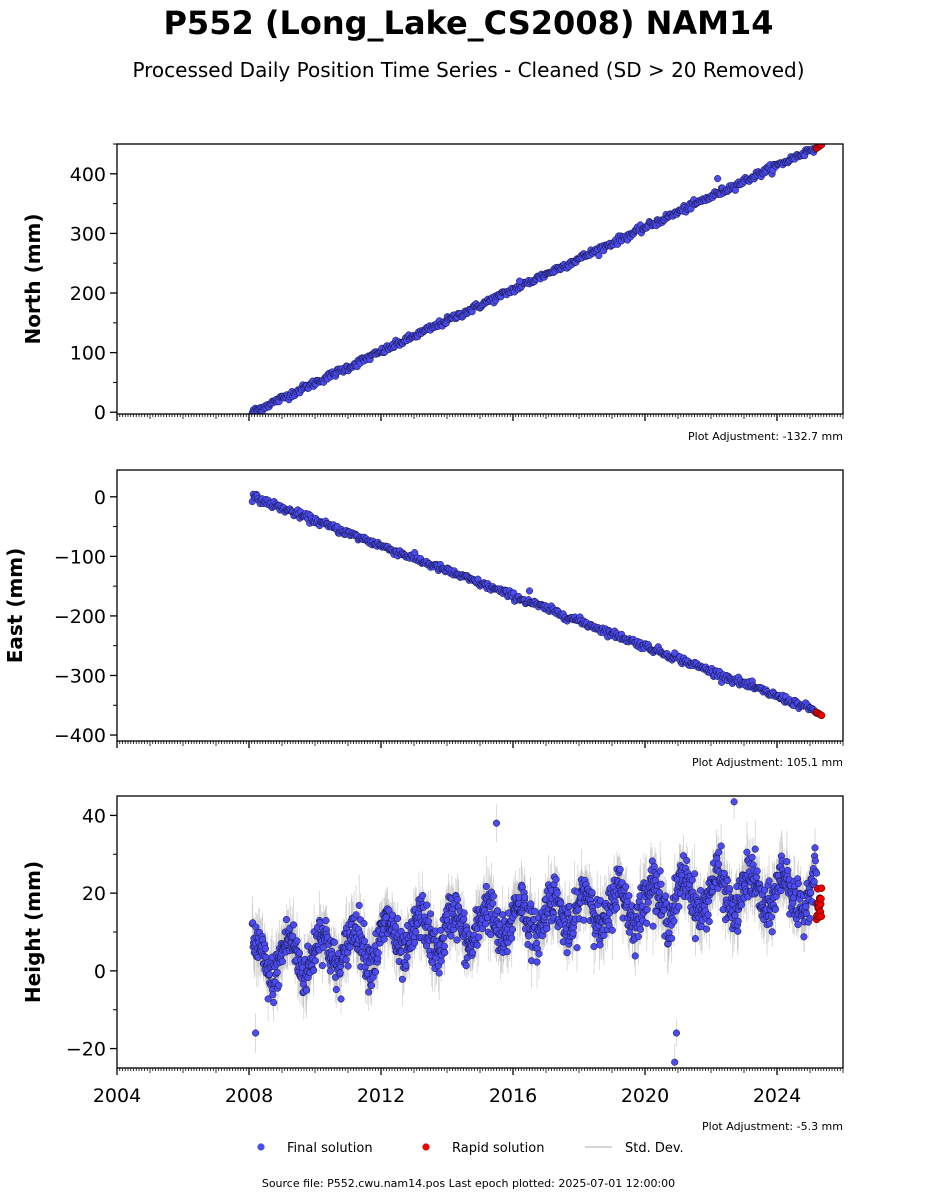  What do you see at coordinates (261, 1147) in the screenshot?
I see `legend-final-marker` at bounding box center [261, 1147].